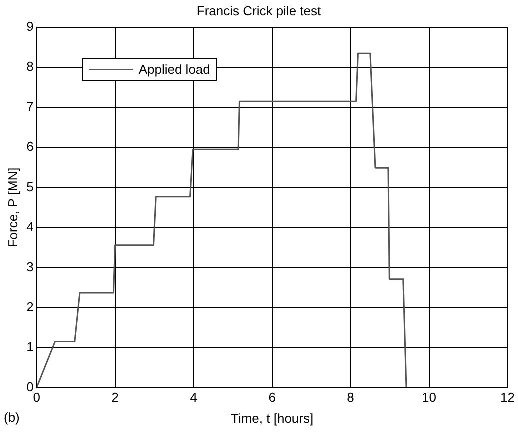 The image size is (518, 435). I want to click on x-tick-label: 2, so click(115, 398).